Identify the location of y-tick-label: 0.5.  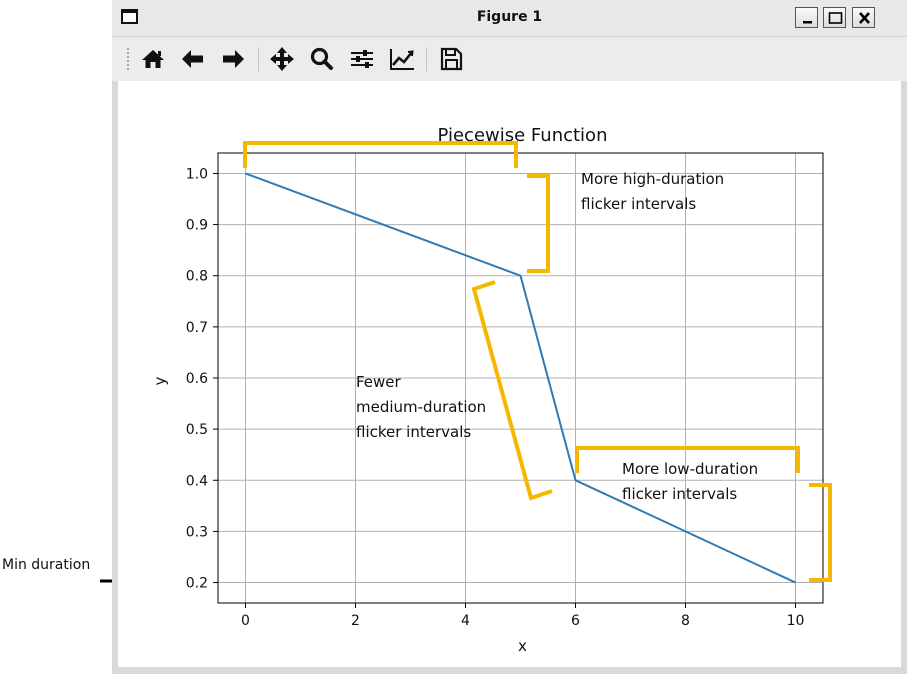
(197, 430).